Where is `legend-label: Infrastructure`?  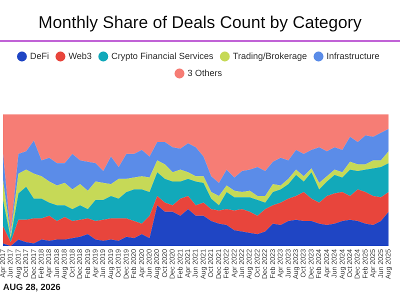
legend-label: Infrastructure is located at coordinates (353, 55).